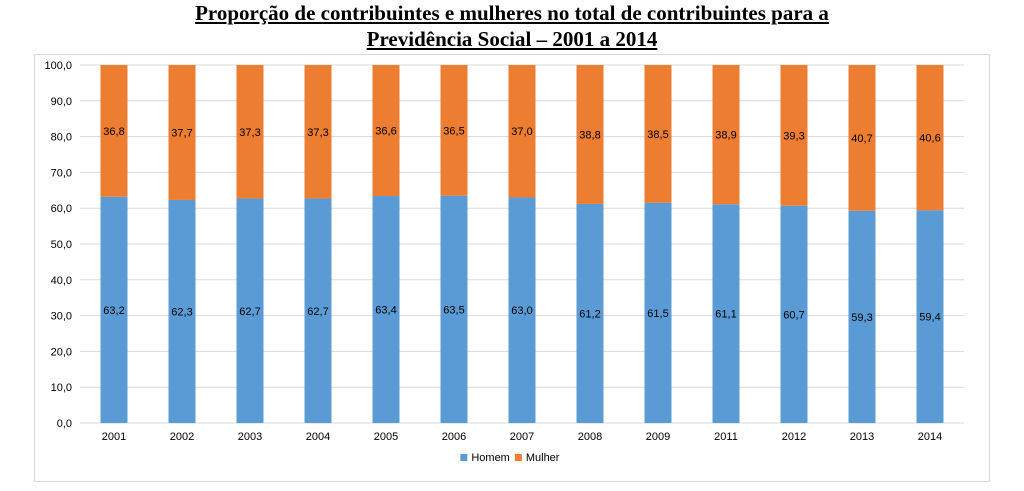 The height and width of the screenshot is (491, 1024). I want to click on legend: Homem Mulher, so click(510, 458).